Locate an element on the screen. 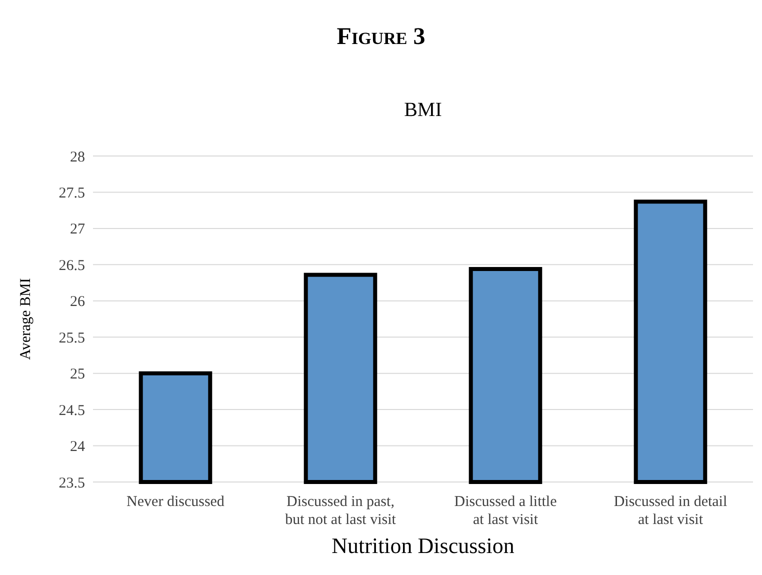 This screenshot has width=762, height=575. x-axis-title: Nutrition Discussion is located at coordinates (423, 545).